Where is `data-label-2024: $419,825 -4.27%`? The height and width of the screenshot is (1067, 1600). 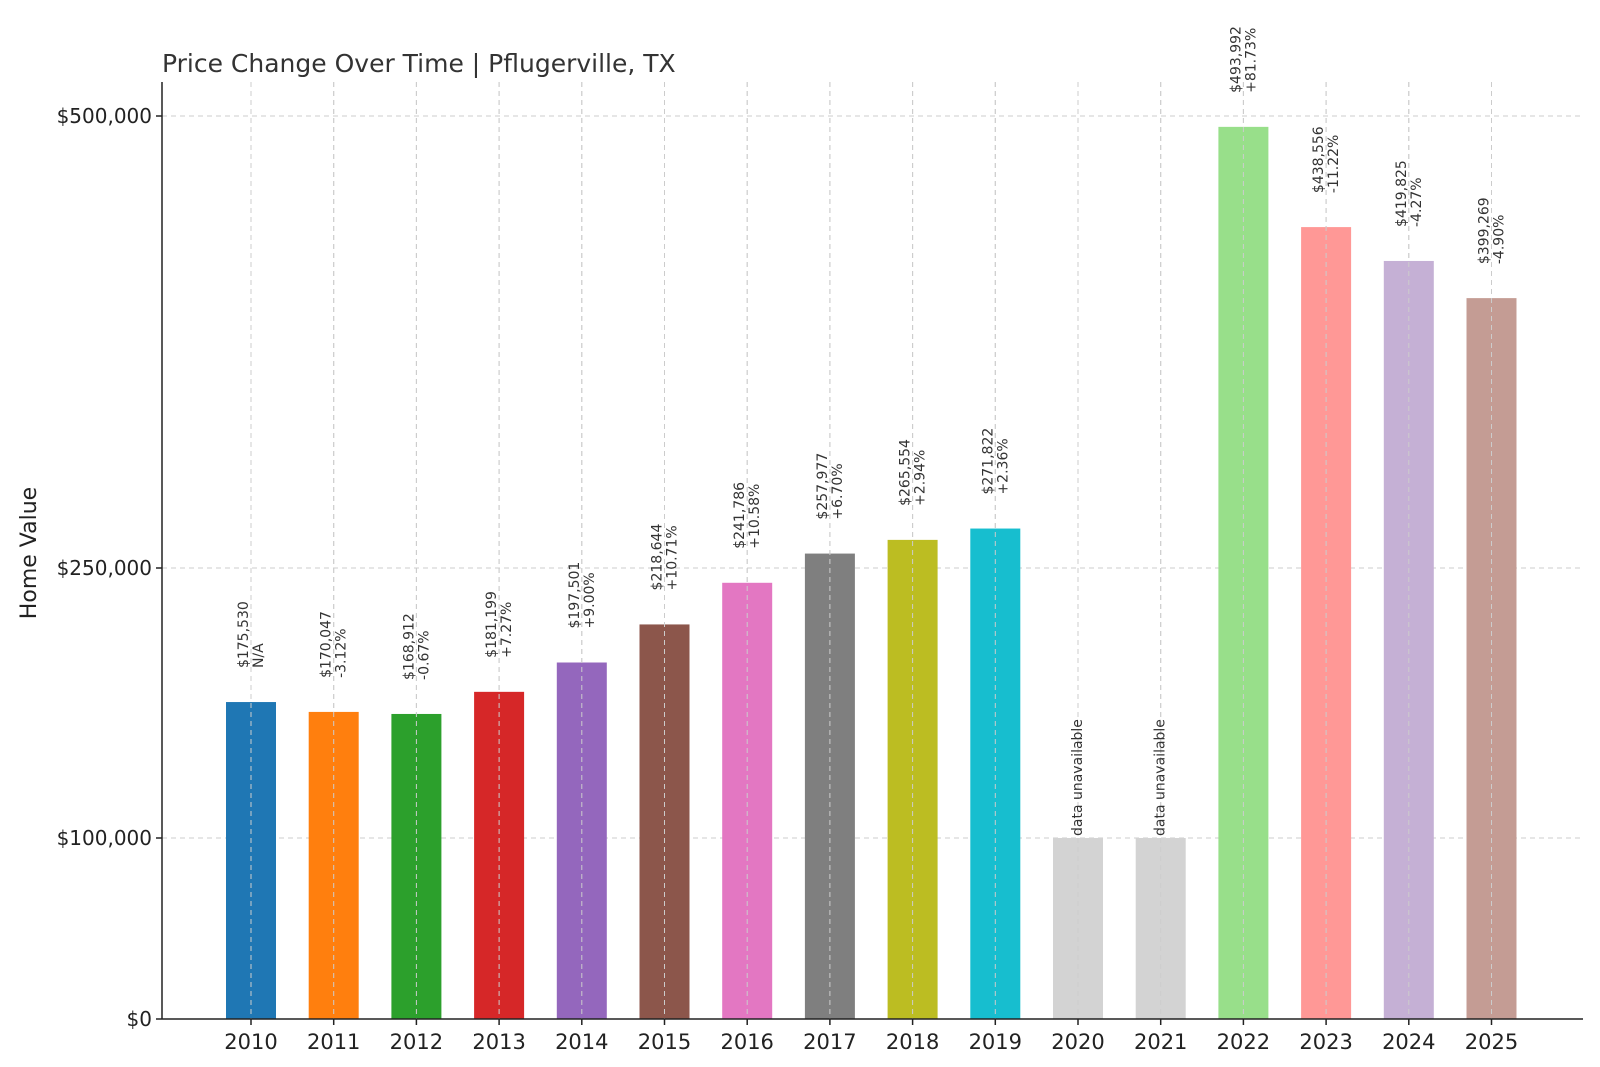 data-label-2024: $419,825 -4.27% is located at coordinates (1409, 193).